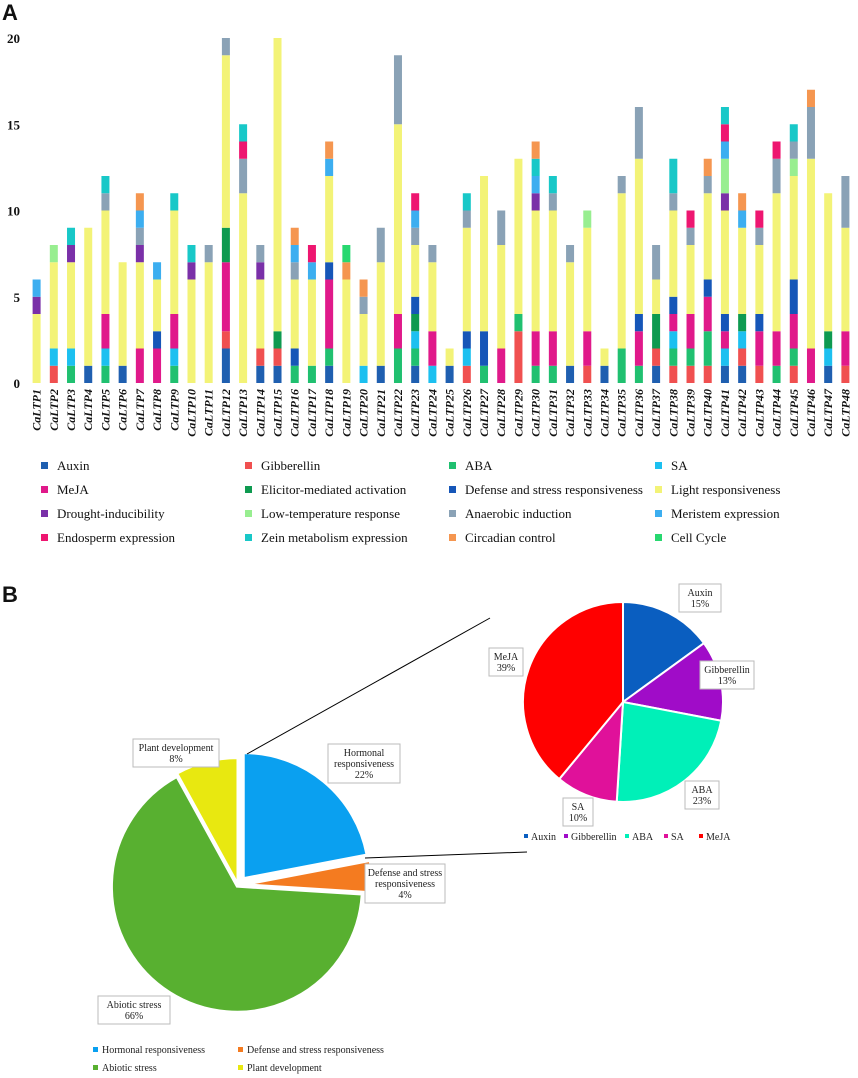 This screenshot has height=1078, width=858. I want to click on x-tick-label-CaLTP22: CaLTP22, so click(398, 413).